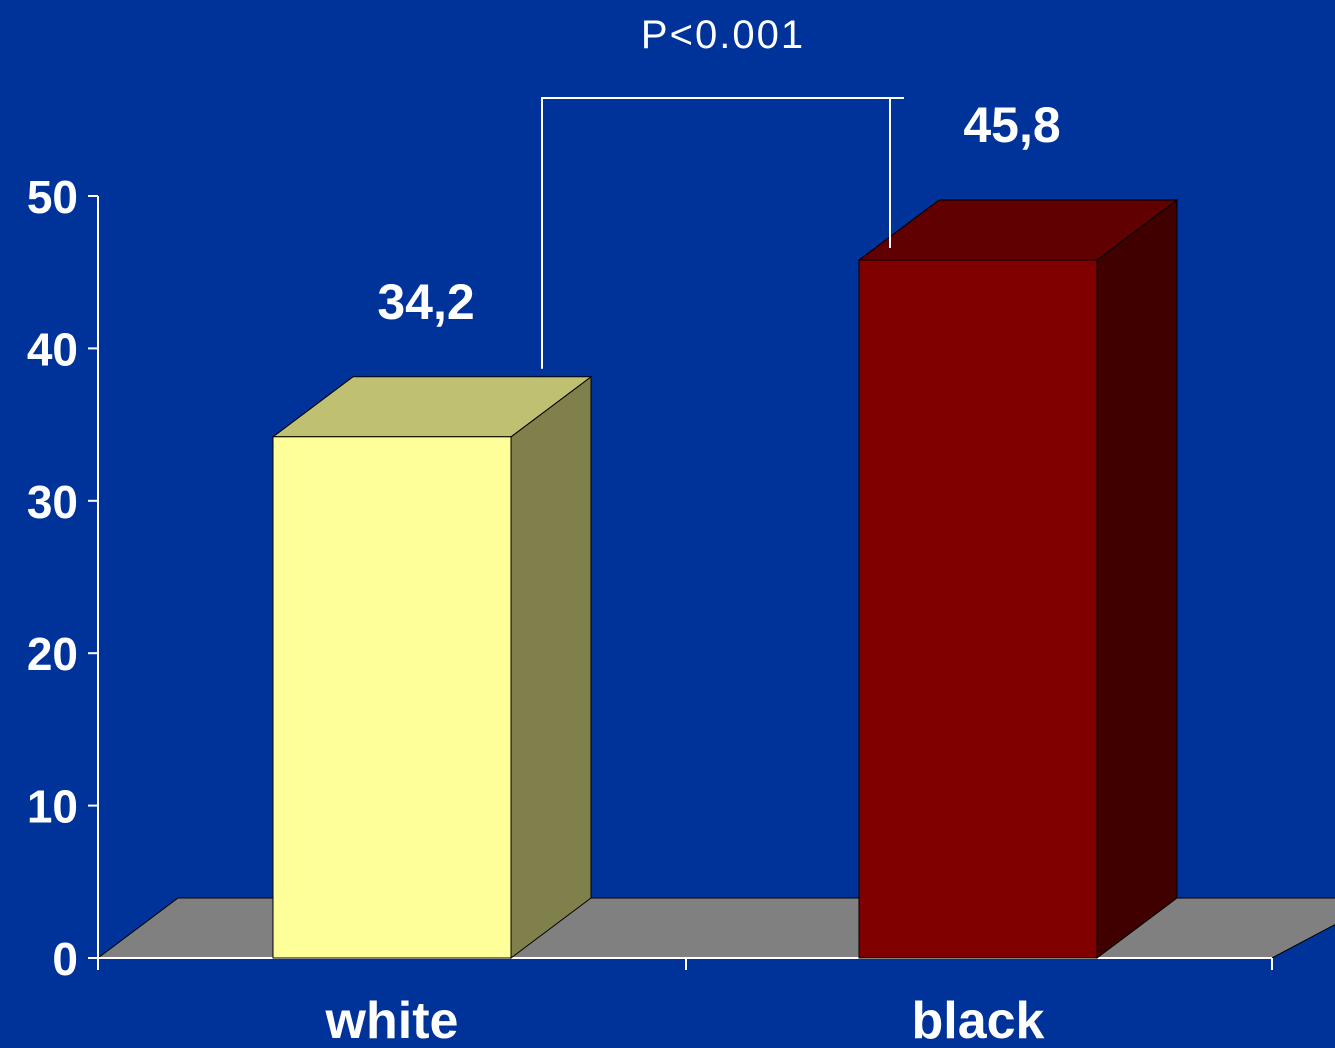 This screenshot has width=1335, height=1048. I want to click on category-label-black: black, so click(978, 1017).